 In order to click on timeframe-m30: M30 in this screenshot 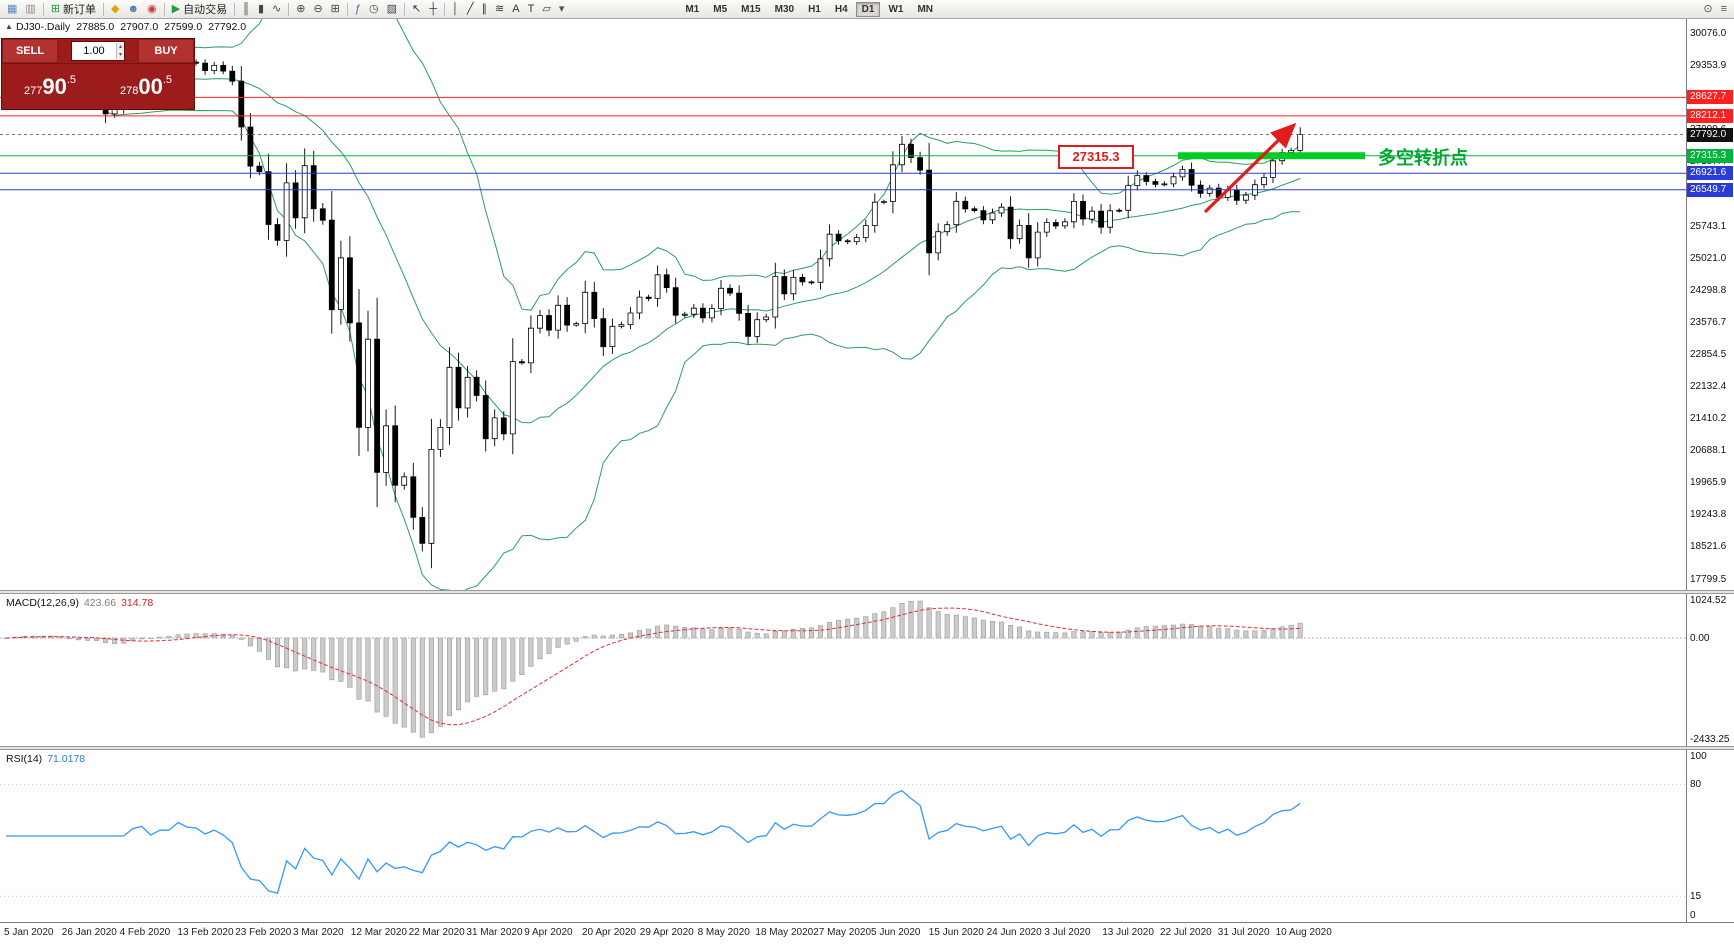, I will do `click(784, 9)`.